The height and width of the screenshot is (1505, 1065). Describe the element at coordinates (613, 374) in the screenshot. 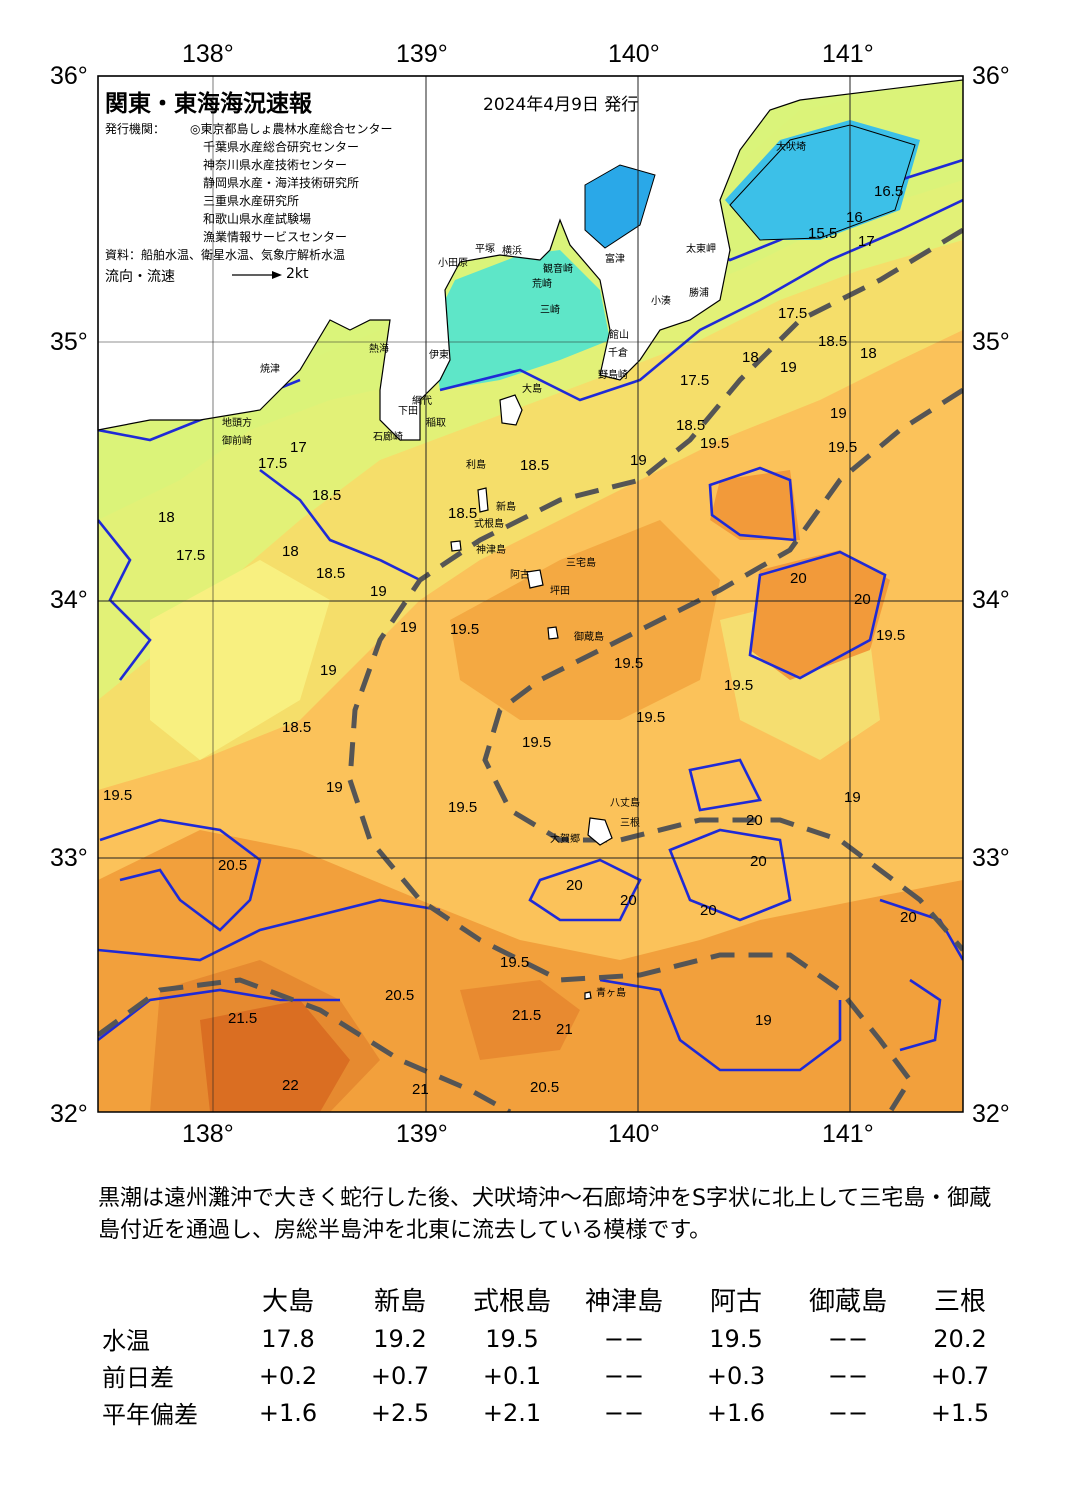

I see `place-name: 野島崎` at that location.